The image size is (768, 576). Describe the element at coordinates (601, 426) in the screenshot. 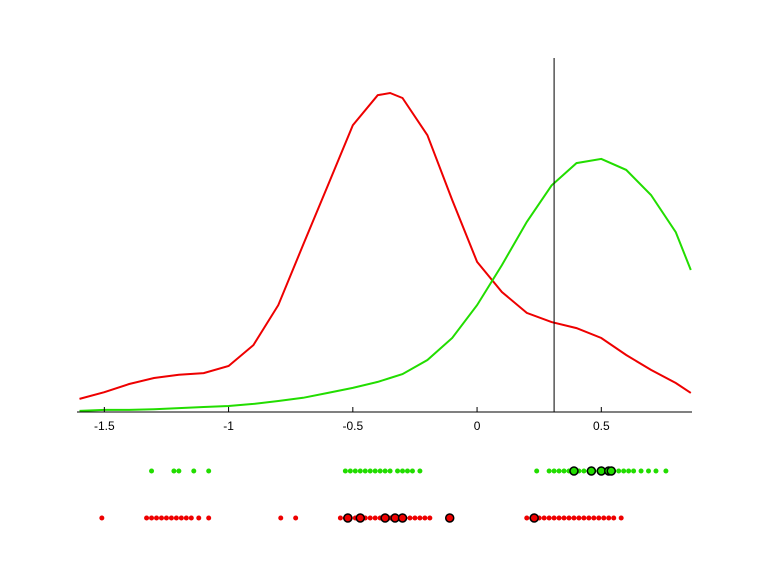

I see `x-tick-label: 0.5` at that location.